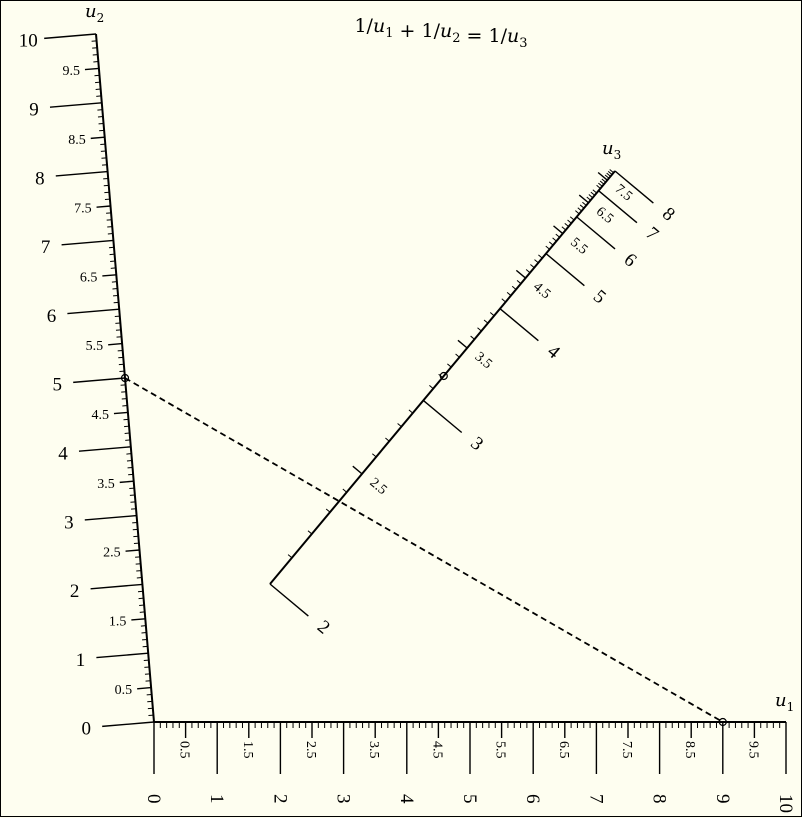  I want to click on u2-major-label: 8, so click(40, 178).